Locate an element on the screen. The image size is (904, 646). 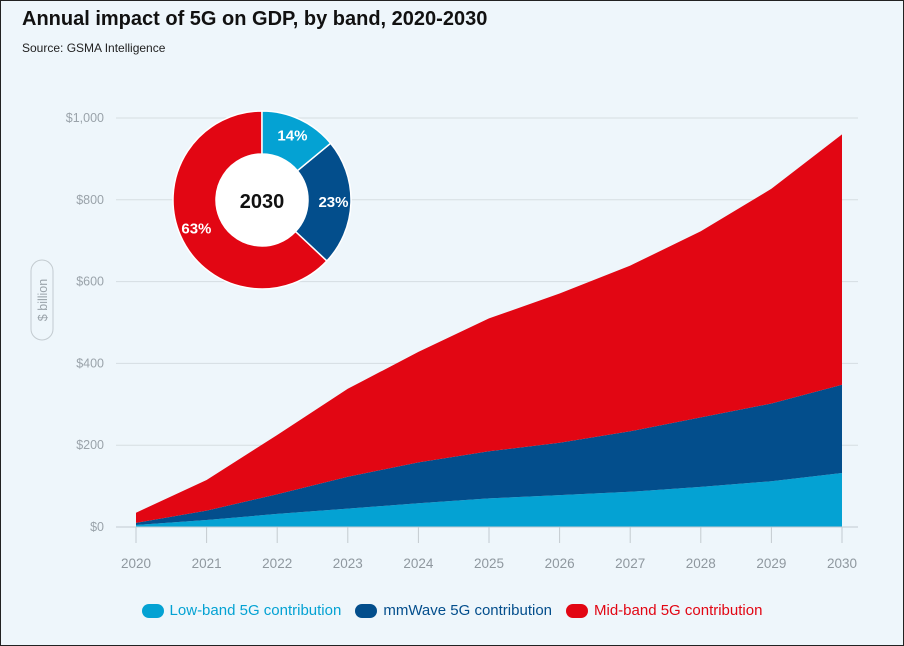
x-tick-label: 2021 is located at coordinates (207, 563).